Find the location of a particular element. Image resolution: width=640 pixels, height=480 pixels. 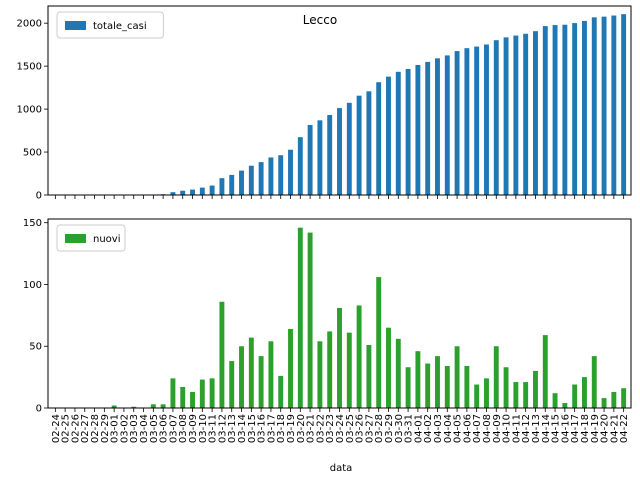

x-tick-label-03-06: 03-06 is located at coordinates (164, 428).